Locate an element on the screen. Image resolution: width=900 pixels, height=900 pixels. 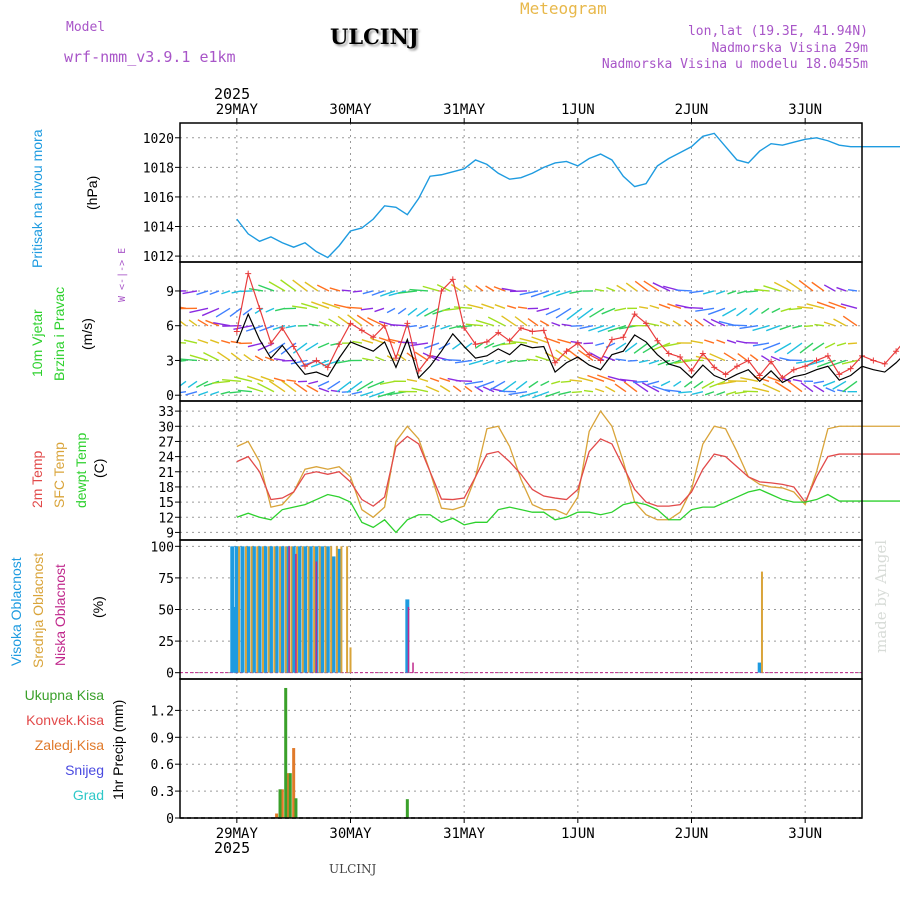
y-tick-label: 27 is located at coordinates (166, 442).